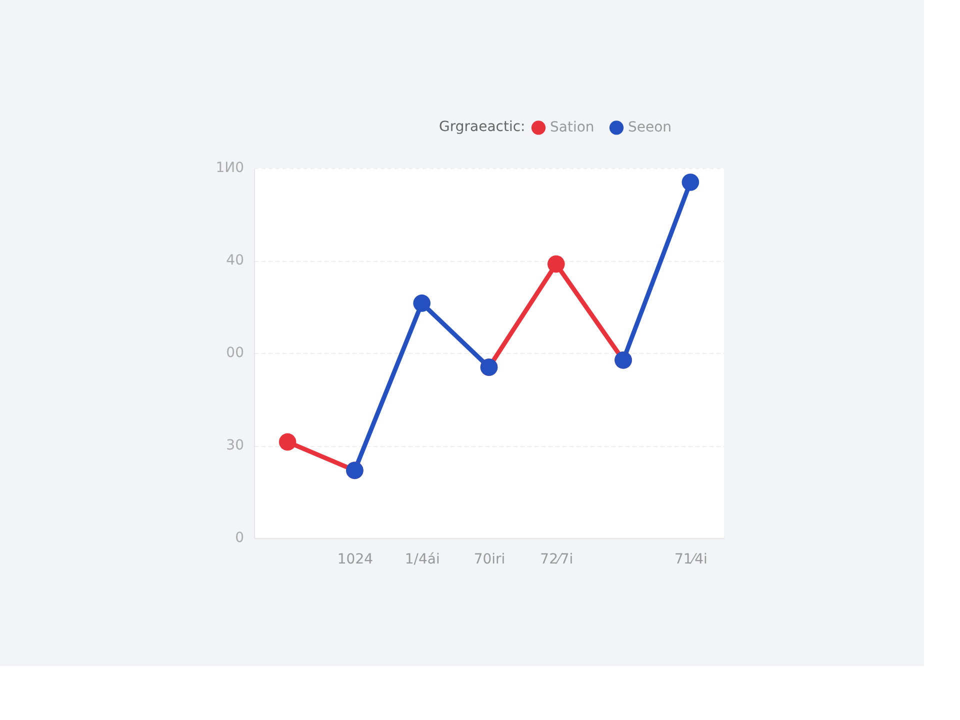  Describe the element at coordinates (235, 353) in the screenshot. I see `text: 00` at that location.